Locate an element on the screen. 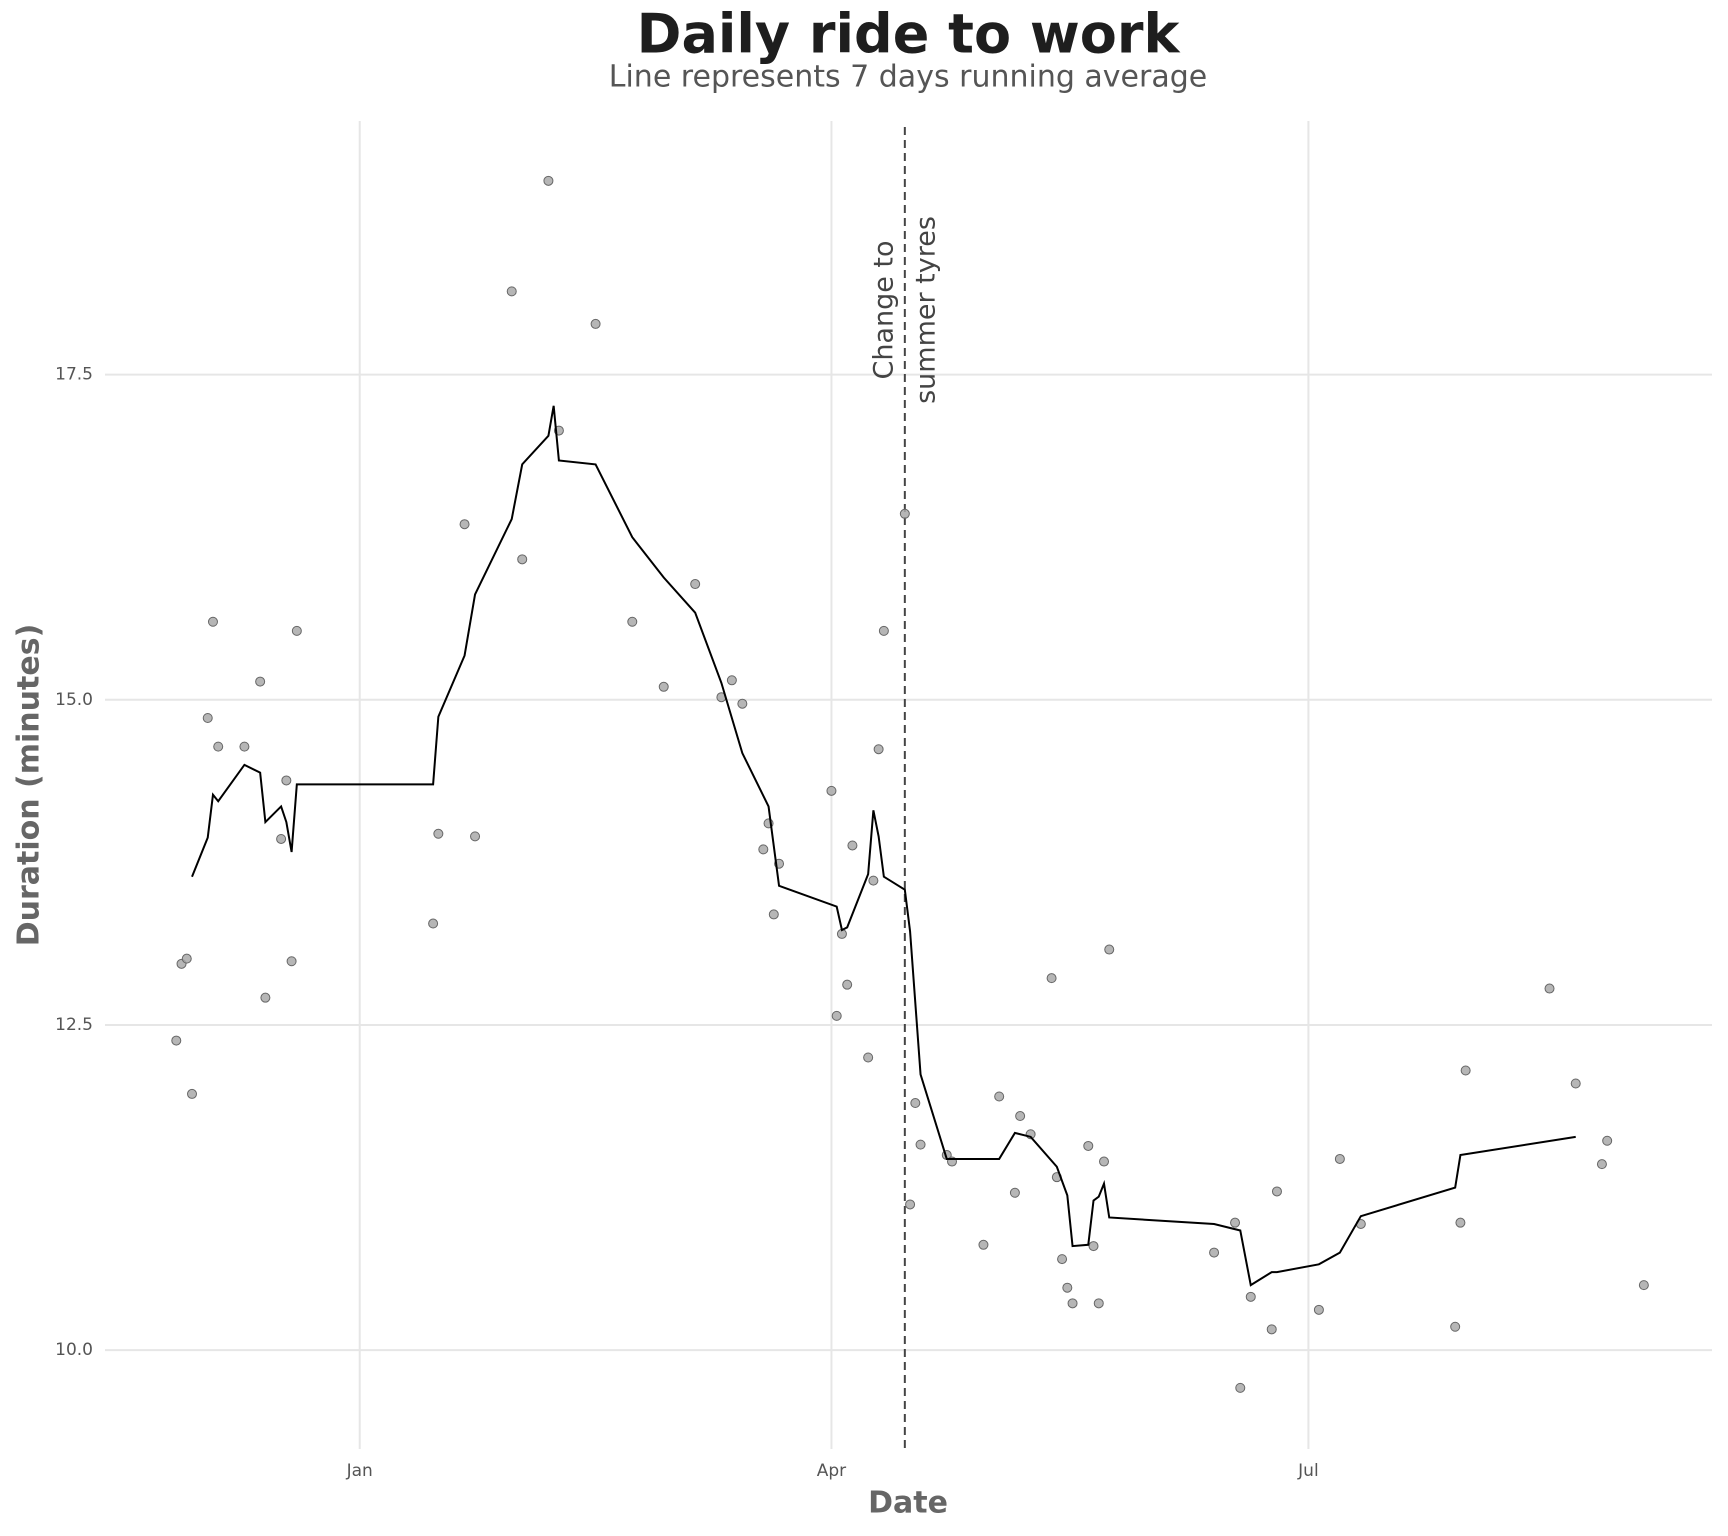 The image size is (1728, 1536). y-tick-label: 12.5 is located at coordinates (74, 1025).